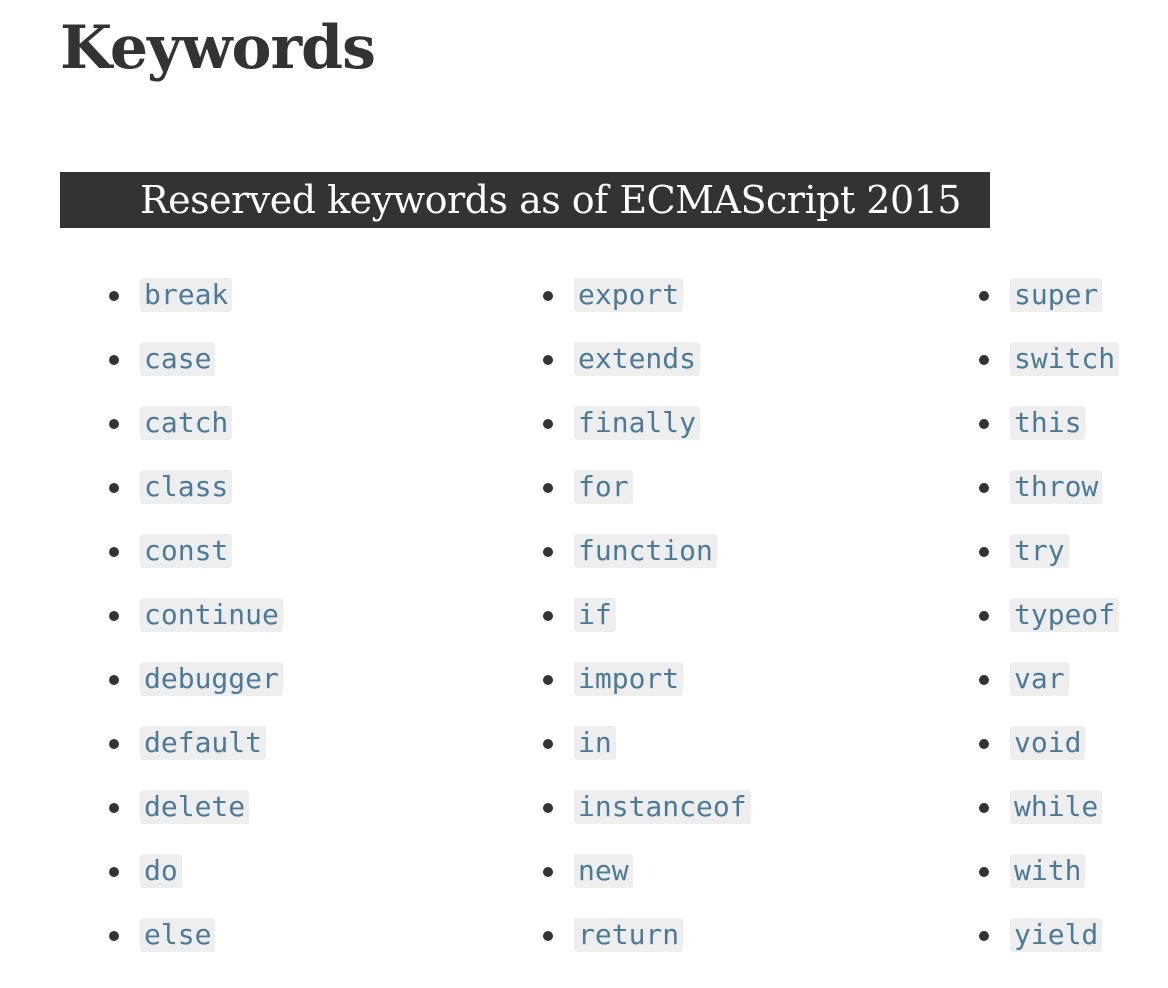 This screenshot has width=1168, height=988. What do you see at coordinates (662, 807) in the screenshot?
I see `keyword-code: instanceof` at bounding box center [662, 807].